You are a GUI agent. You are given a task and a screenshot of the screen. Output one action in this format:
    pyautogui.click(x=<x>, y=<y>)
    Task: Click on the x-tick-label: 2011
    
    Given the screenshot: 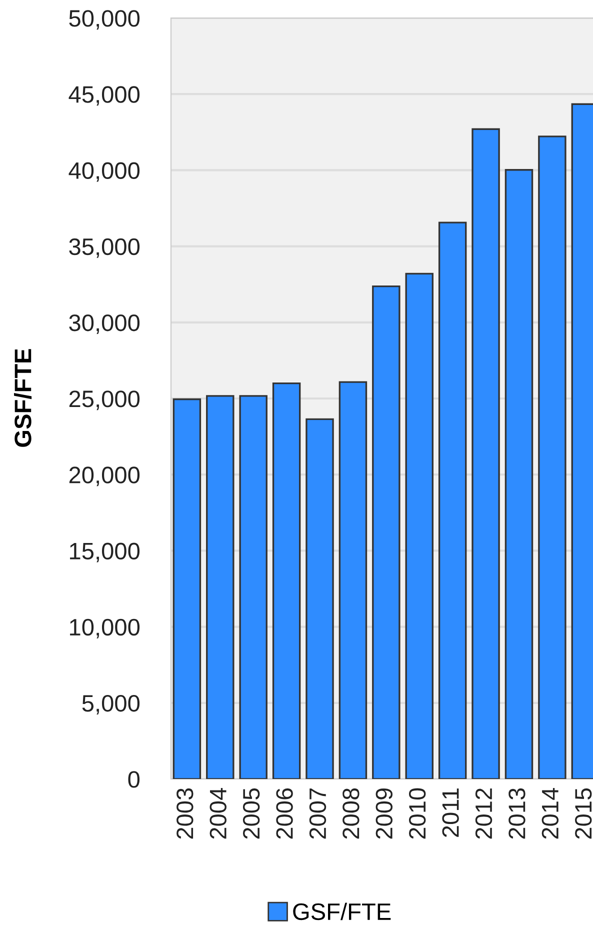 What is the action you would take?
    pyautogui.click(x=450, y=812)
    